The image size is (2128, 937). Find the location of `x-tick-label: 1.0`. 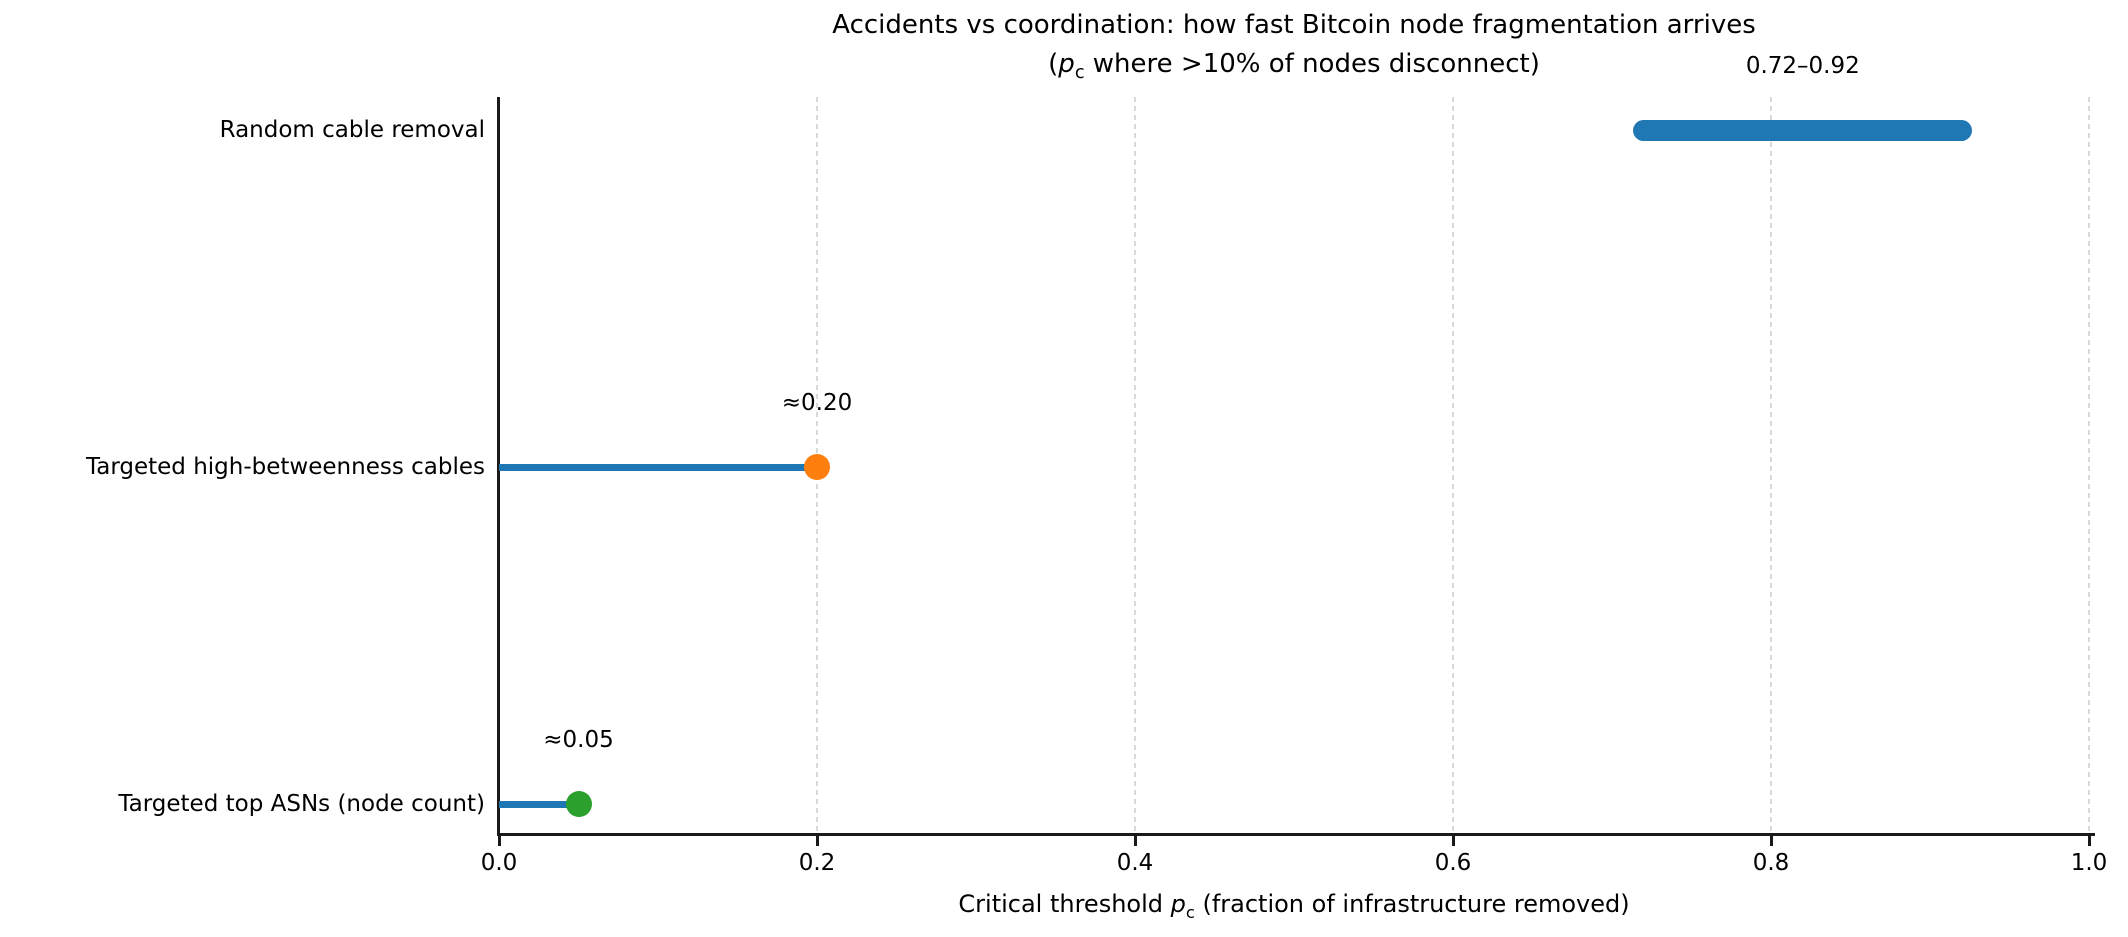

x-tick-label: 1.0 is located at coordinates (2089, 863).